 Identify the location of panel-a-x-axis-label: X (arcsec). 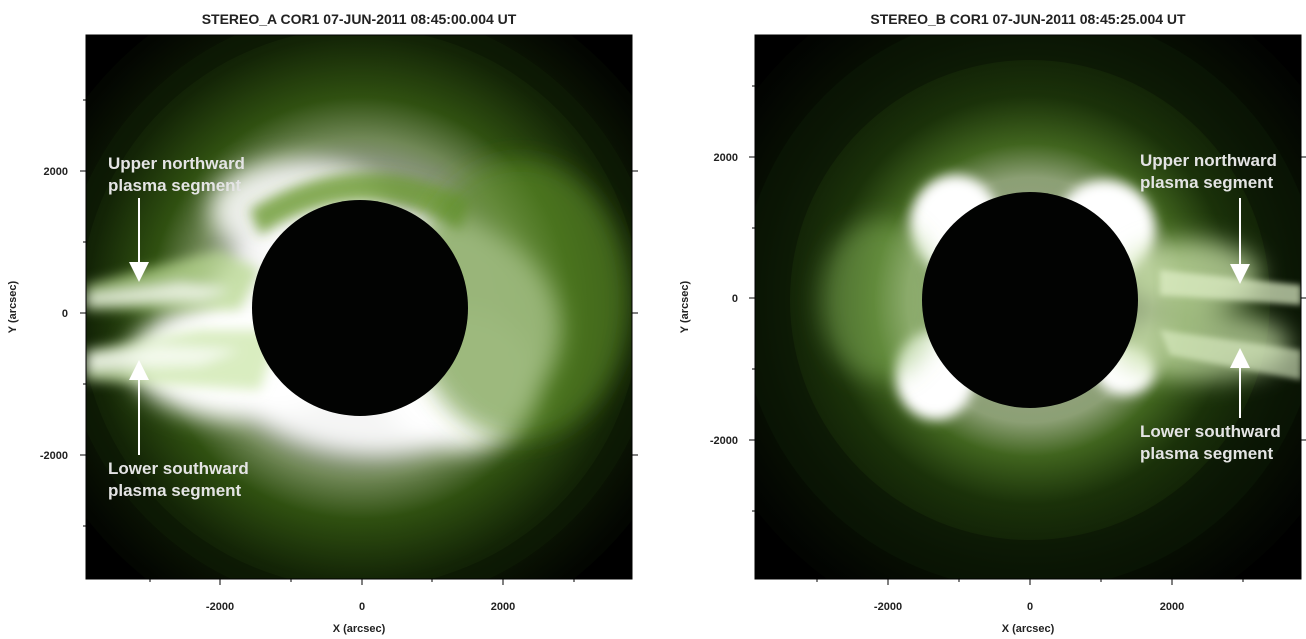
(359, 629).